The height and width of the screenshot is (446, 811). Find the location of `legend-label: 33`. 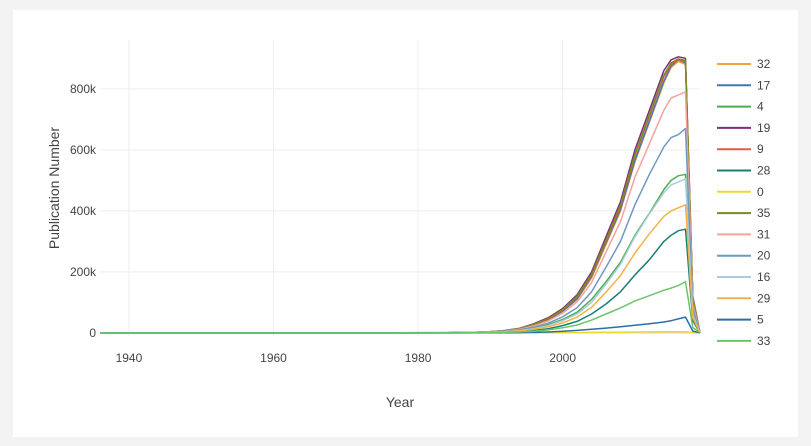

legend-label: 33 is located at coordinates (764, 341).